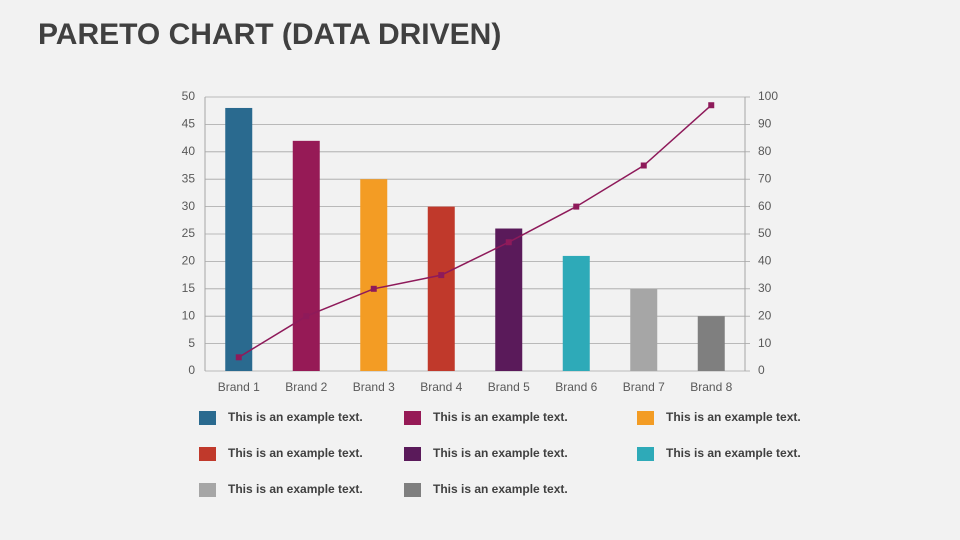 The image size is (960, 540). Describe the element at coordinates (765, 151) in the screenshot. I see `y2-tick-label: 80` at that location.